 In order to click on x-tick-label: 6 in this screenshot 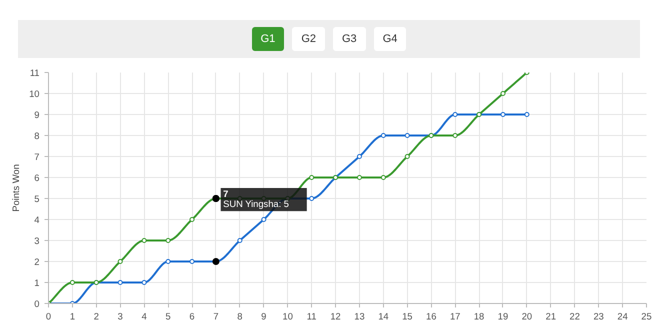, I will do `click(192, 317)`.